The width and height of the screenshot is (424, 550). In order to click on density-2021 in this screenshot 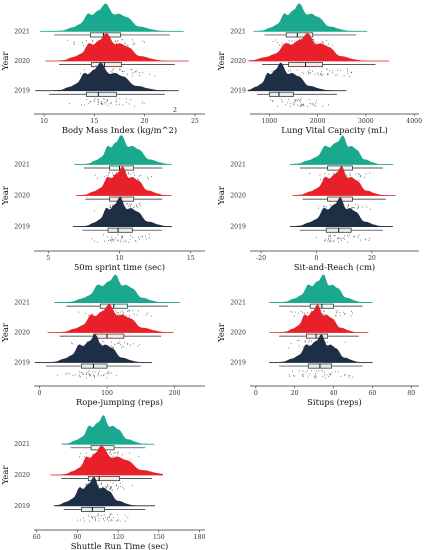, I will do `click(123, 150)`.